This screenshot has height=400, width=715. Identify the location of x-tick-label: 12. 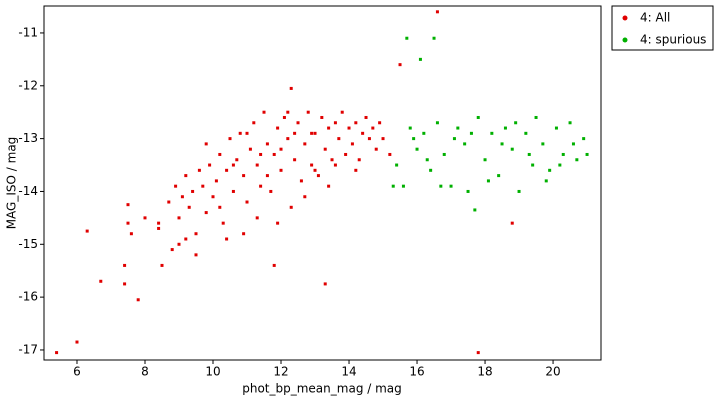
(280, 372).